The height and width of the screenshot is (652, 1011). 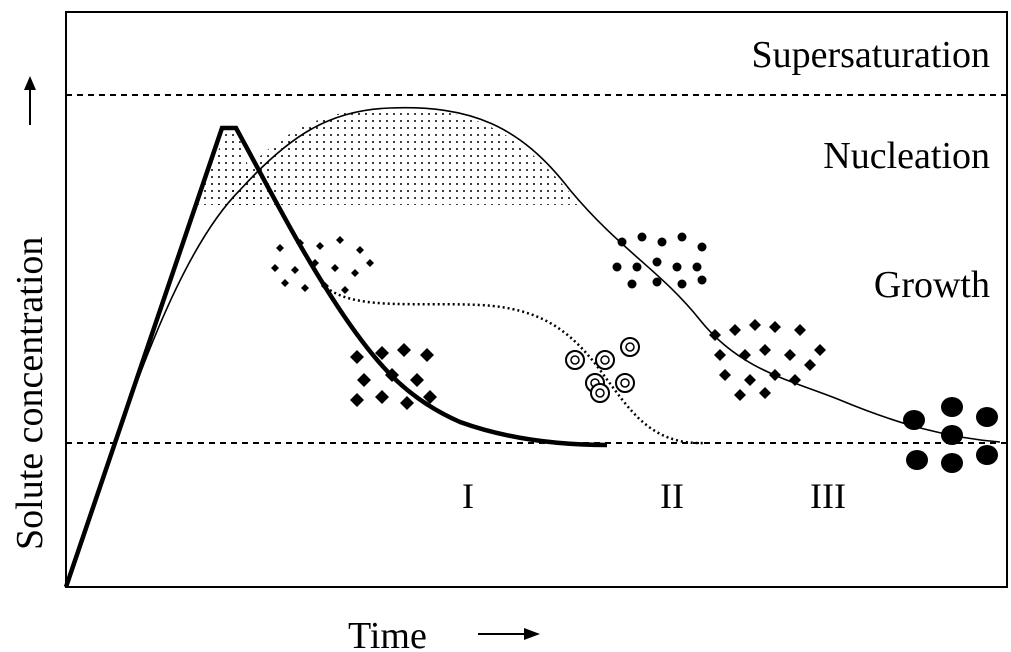 I want to click on stage-label: II, so click(x=672, y=496).